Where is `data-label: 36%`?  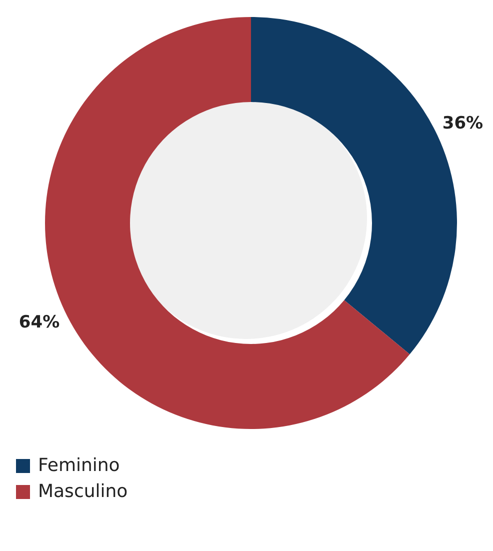
data-label: 36% is located at coordinates (463, 123).